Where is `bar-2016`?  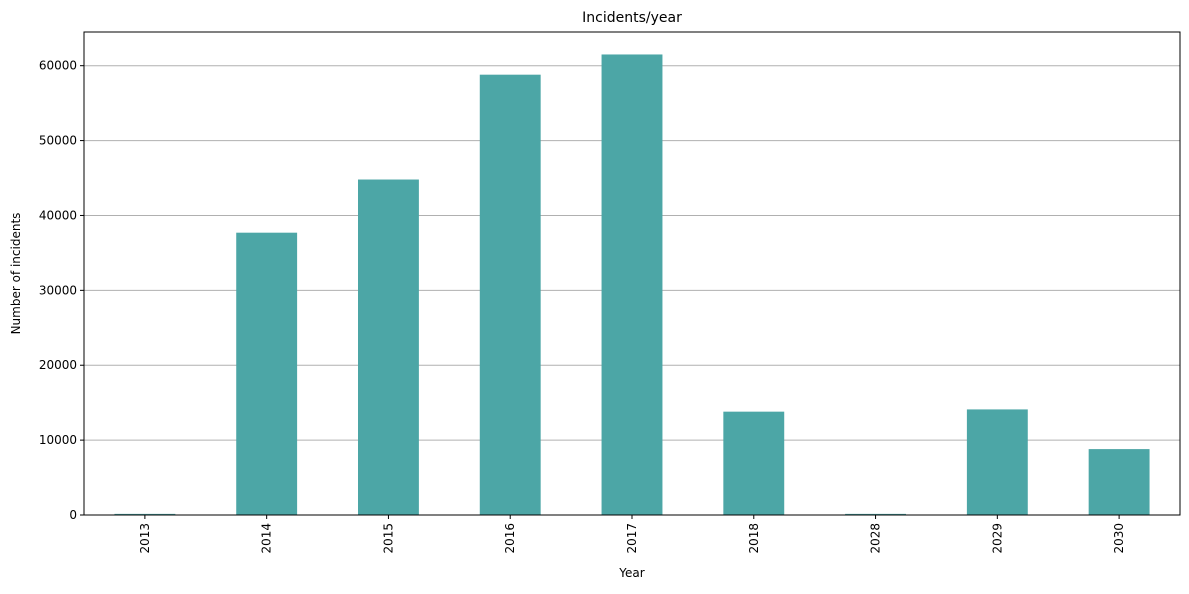 bar-2016 is located at coordinates (510, 295).